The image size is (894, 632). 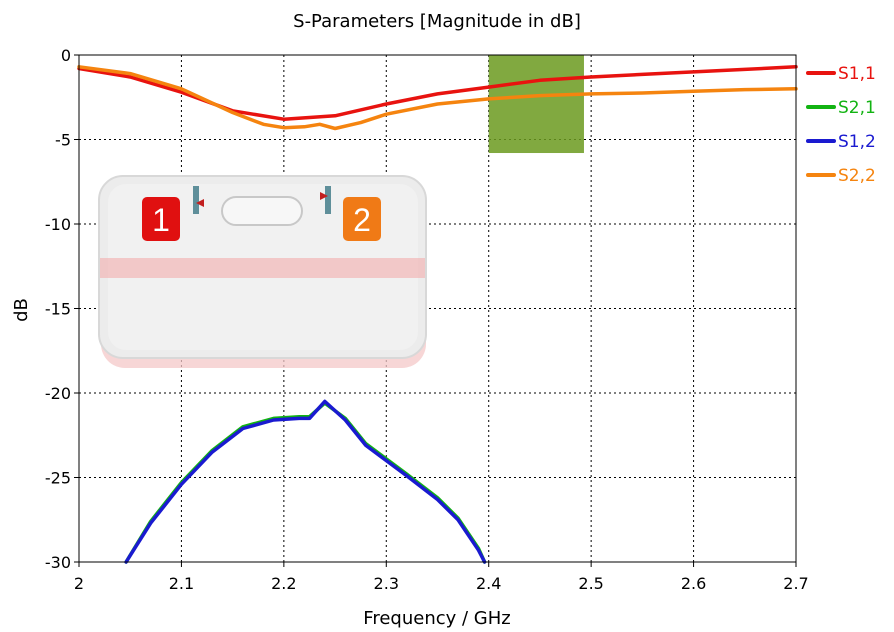 I want to click on chart-title: S-Parameters [Magnitude in dB], so click(x=437, y=21).